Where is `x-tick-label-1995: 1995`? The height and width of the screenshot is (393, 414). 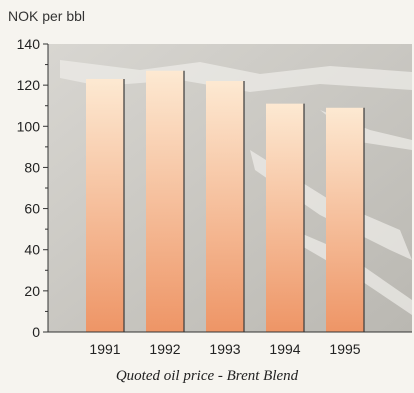 x-tick-label-1995: 1995 is located at coordinates (344, 349).